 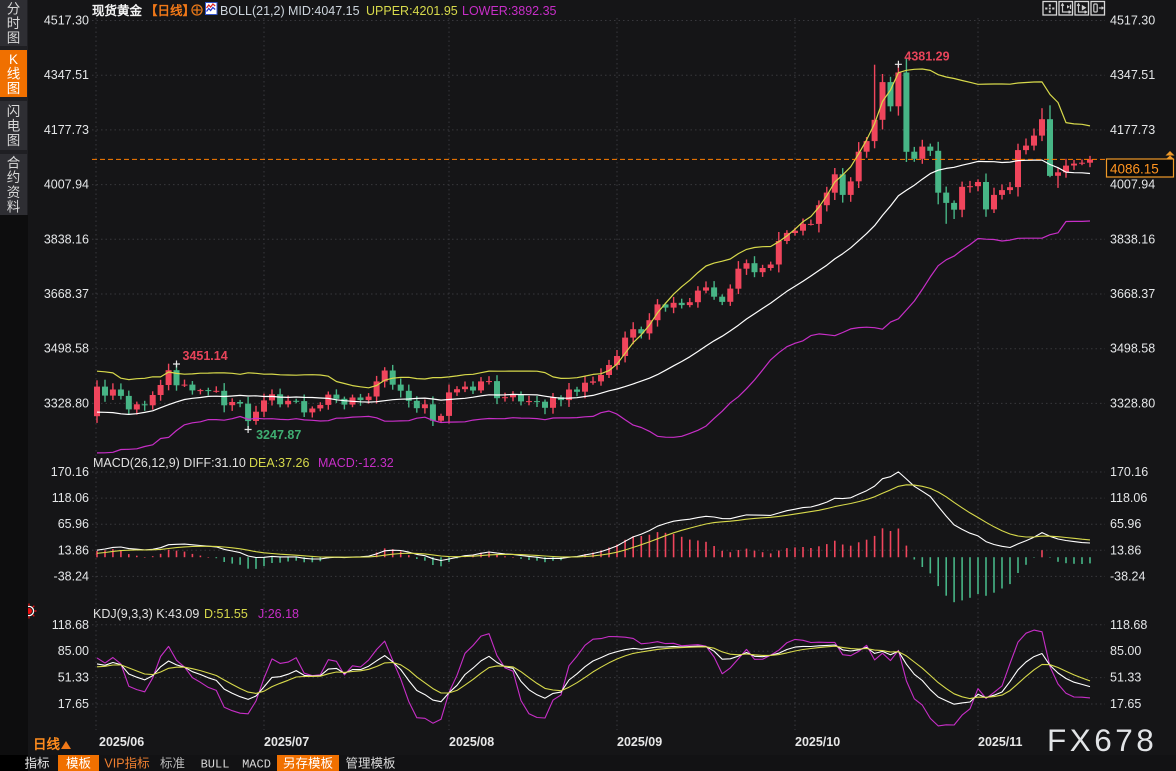 What do you see at coordinates (172, 764) in the screenshot?
I see `svg-text: 标准` at bounding box center [172, 764].